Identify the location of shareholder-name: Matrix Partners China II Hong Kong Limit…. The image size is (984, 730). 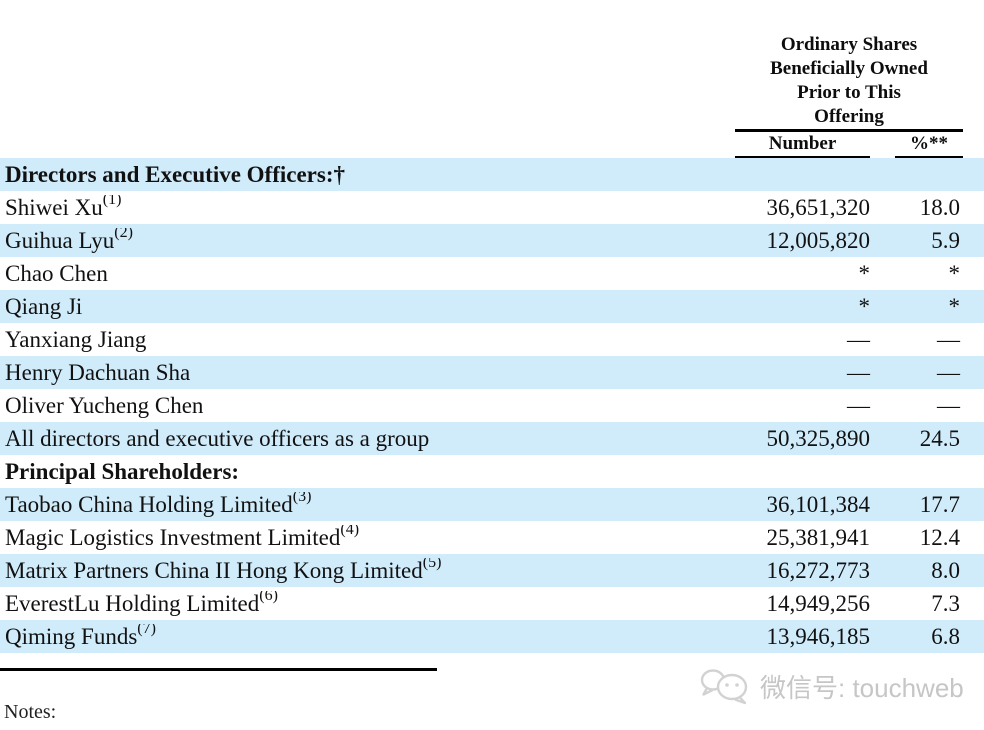
(352, 571).